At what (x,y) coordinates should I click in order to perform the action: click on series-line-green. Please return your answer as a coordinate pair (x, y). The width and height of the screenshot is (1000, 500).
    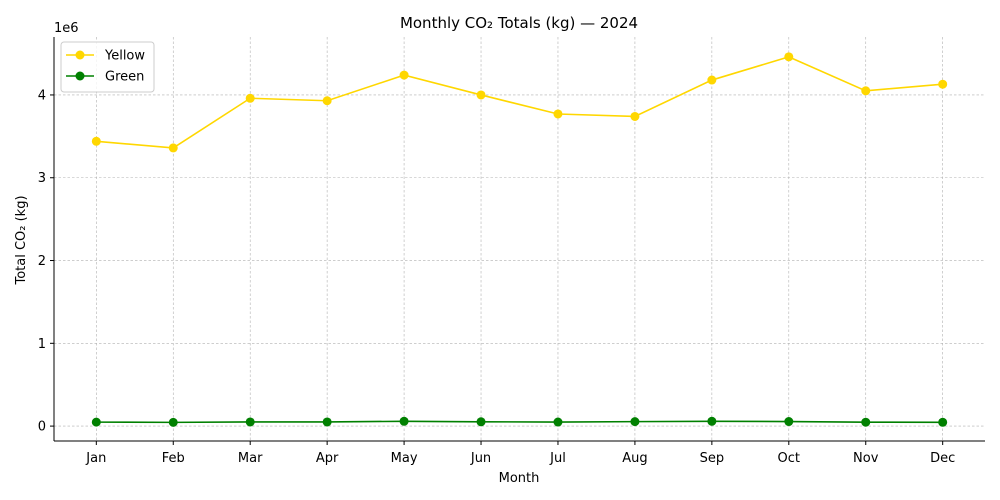
    Looking at the image, I should click on (519, 422).